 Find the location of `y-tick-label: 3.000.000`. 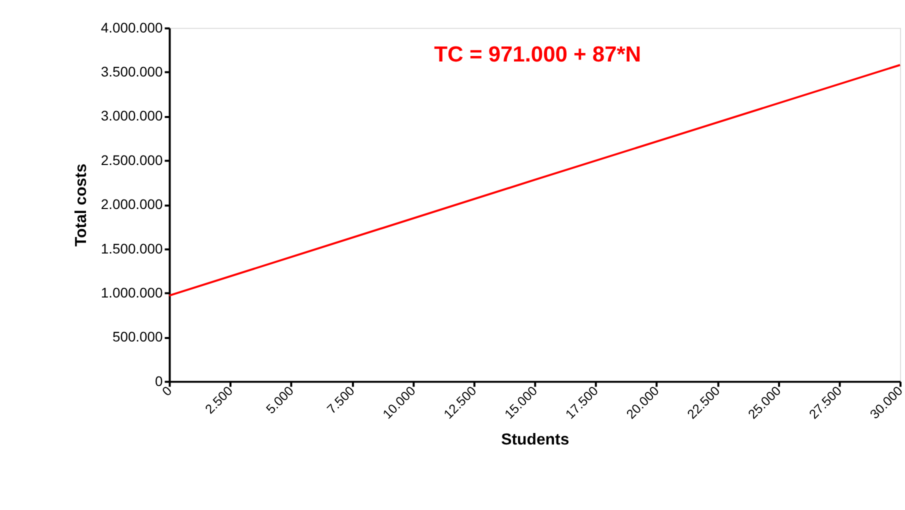

y-tick-label: 3.000.000 is located at coordinates (132, 116).